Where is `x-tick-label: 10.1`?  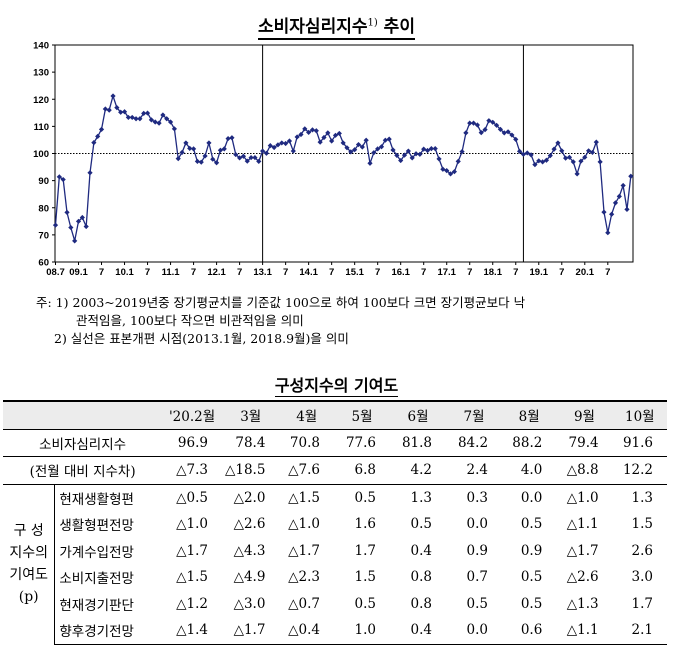 x-tick-label: 10.1 is located at coordinates (124, 271).